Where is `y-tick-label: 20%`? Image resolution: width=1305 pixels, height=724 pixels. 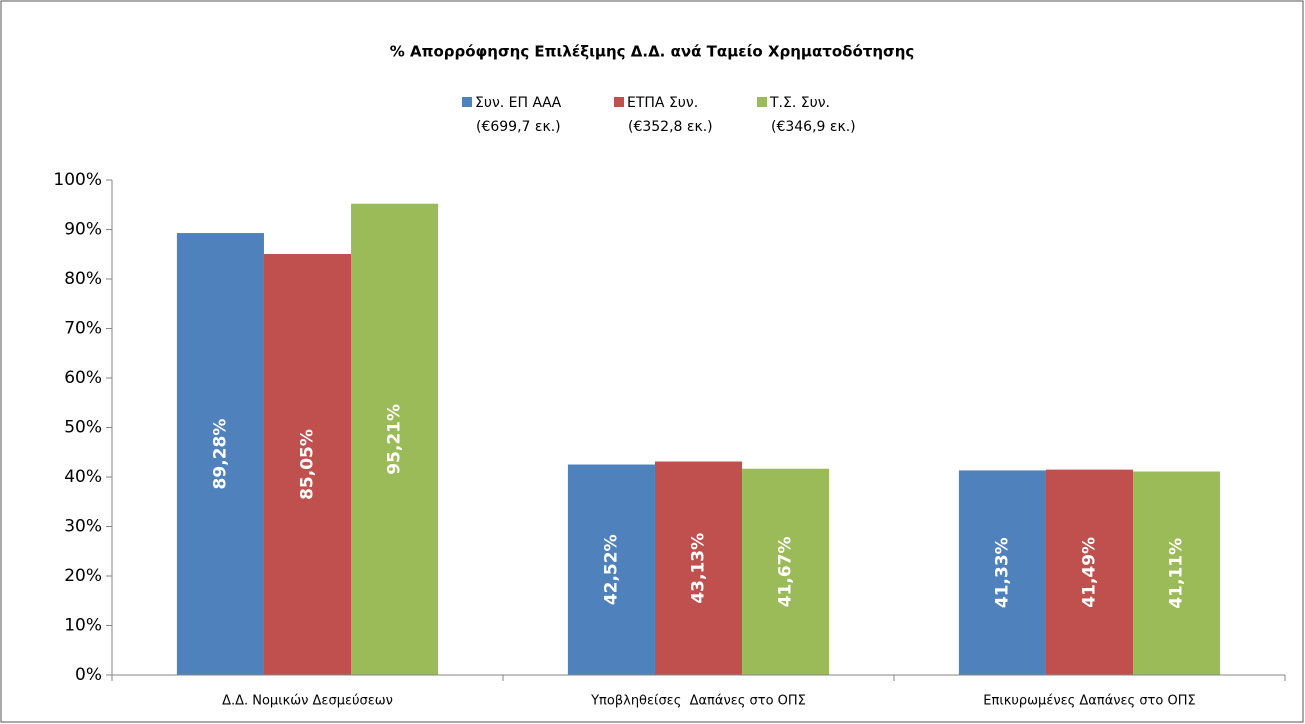 y-tick-label: 20% is located at coordinates (83, 576).